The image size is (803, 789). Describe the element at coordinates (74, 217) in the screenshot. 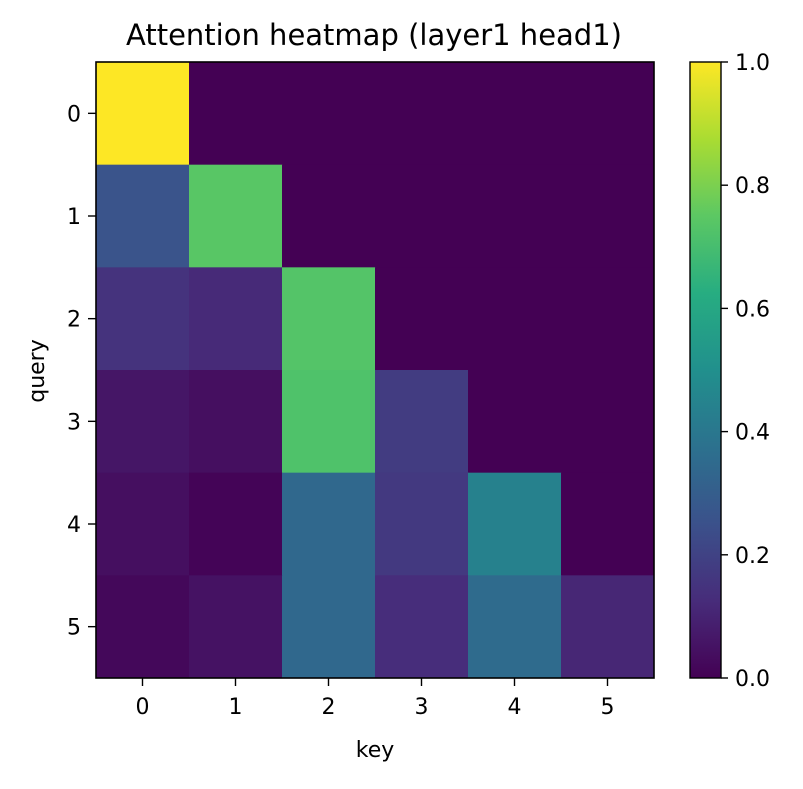

I see `y-tick-label: 1` at that location.